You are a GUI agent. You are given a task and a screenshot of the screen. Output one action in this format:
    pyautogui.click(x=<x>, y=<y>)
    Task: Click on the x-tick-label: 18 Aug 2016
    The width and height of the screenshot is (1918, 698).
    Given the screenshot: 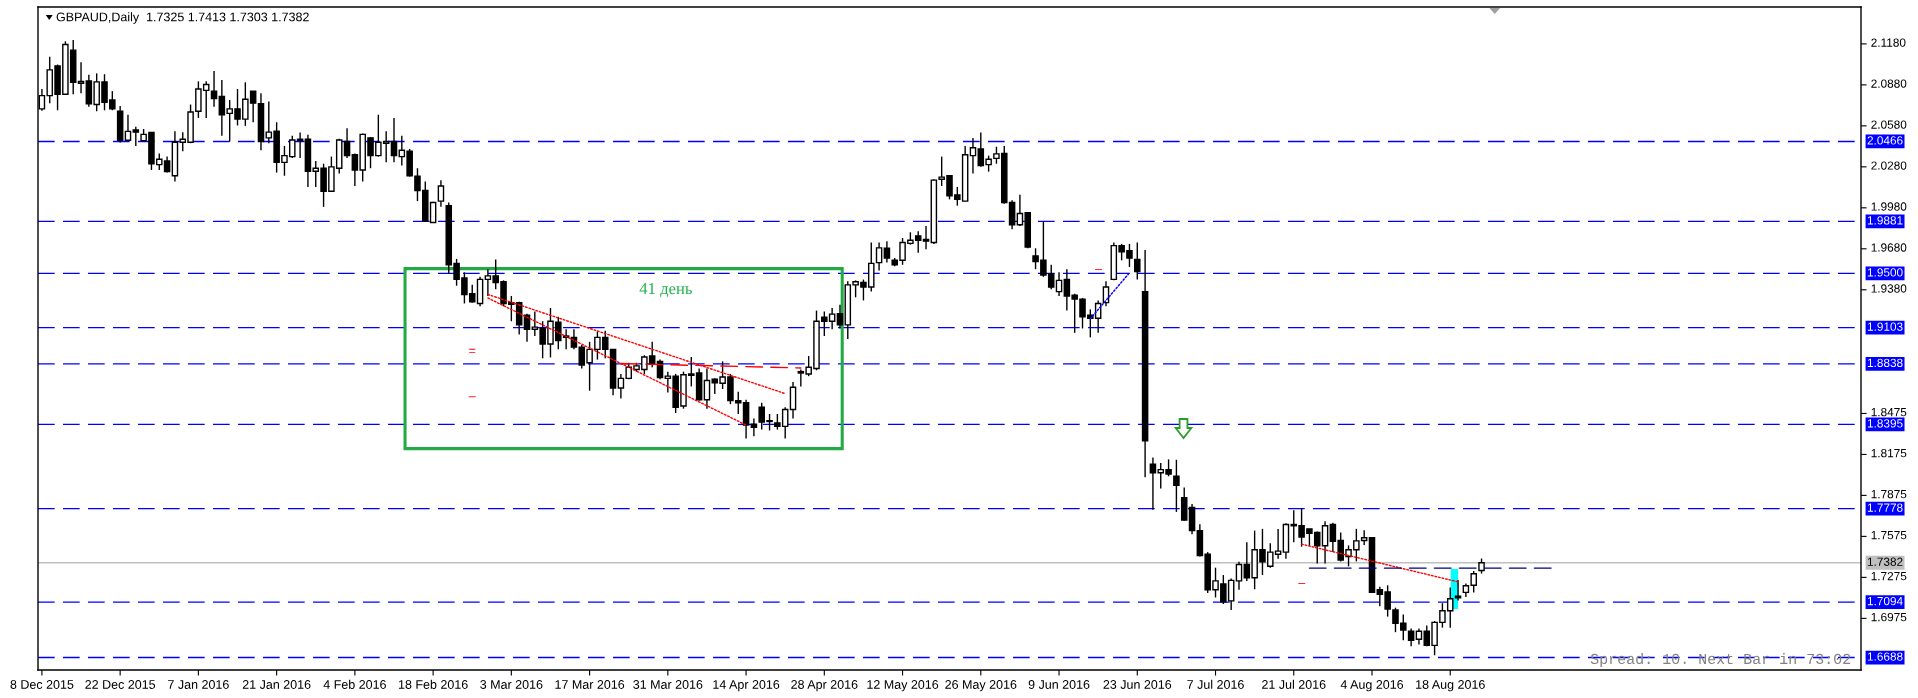 What is the action you would take?
    pyautogui.click(x=1450, y=686)
    